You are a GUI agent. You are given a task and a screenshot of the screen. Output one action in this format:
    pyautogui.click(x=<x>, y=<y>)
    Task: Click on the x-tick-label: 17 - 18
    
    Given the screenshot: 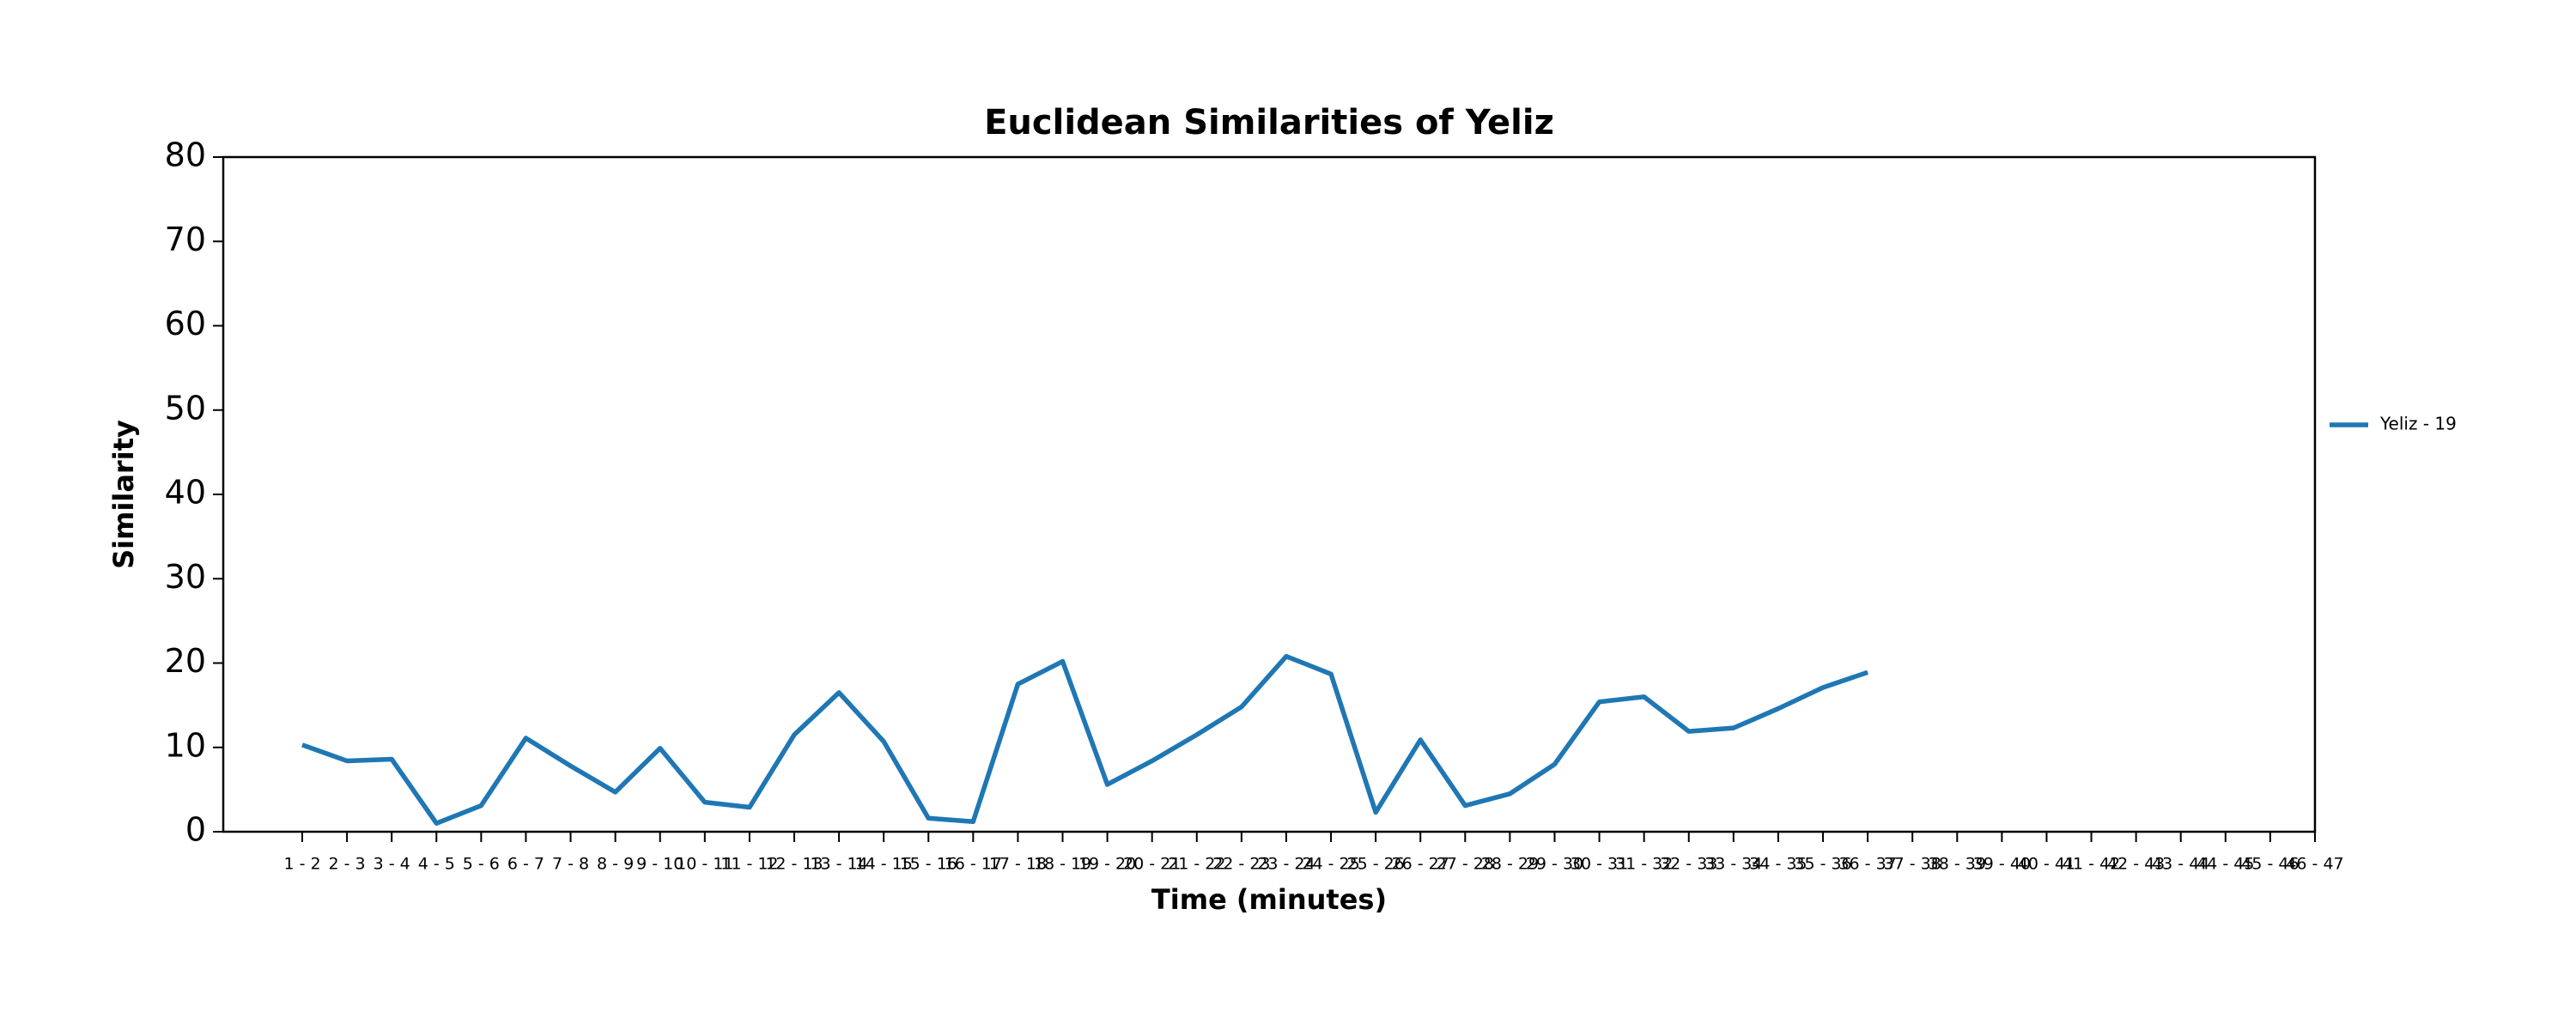 What is the action you would take?
    pyautogui.click(x=1018, y=864)
    